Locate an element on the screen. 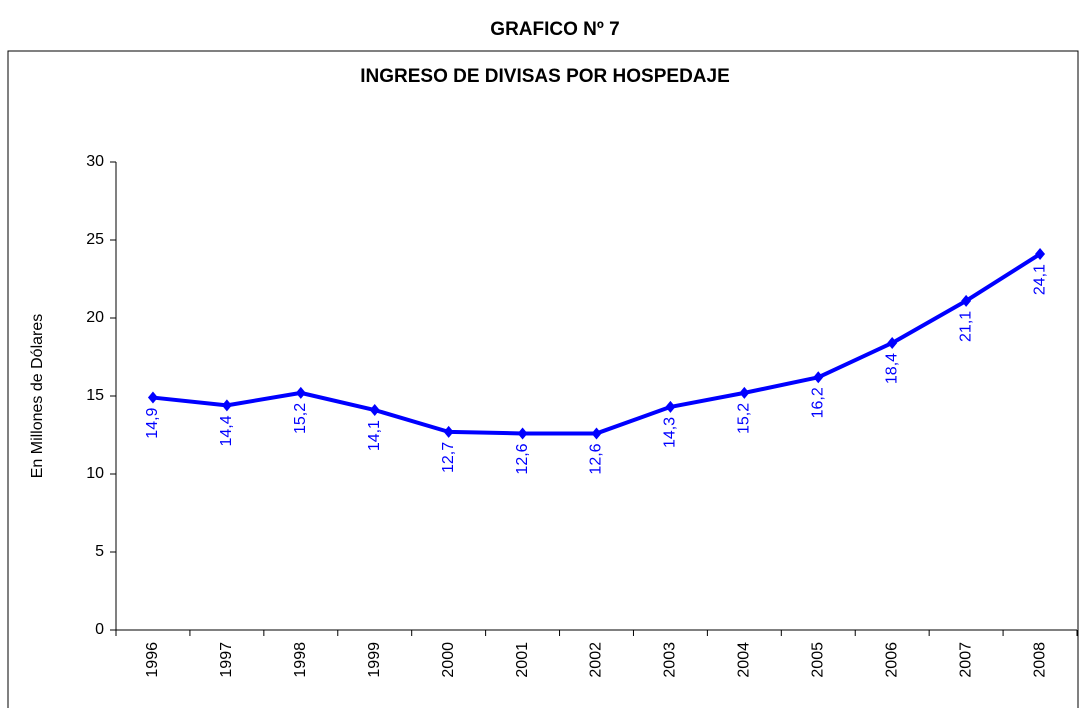  x-tick-label: 1997 is located at coordinates (226, 660).